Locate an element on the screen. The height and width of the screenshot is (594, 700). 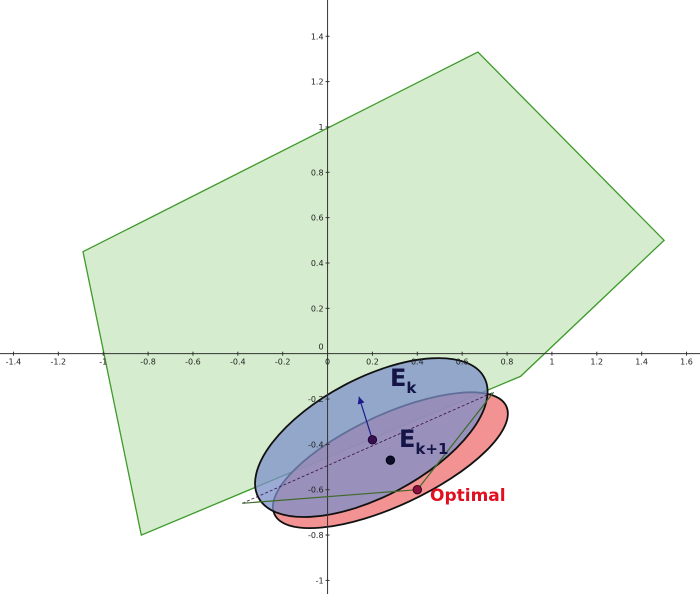
x-tick-label: 1 is located at coordinates (551, 362).